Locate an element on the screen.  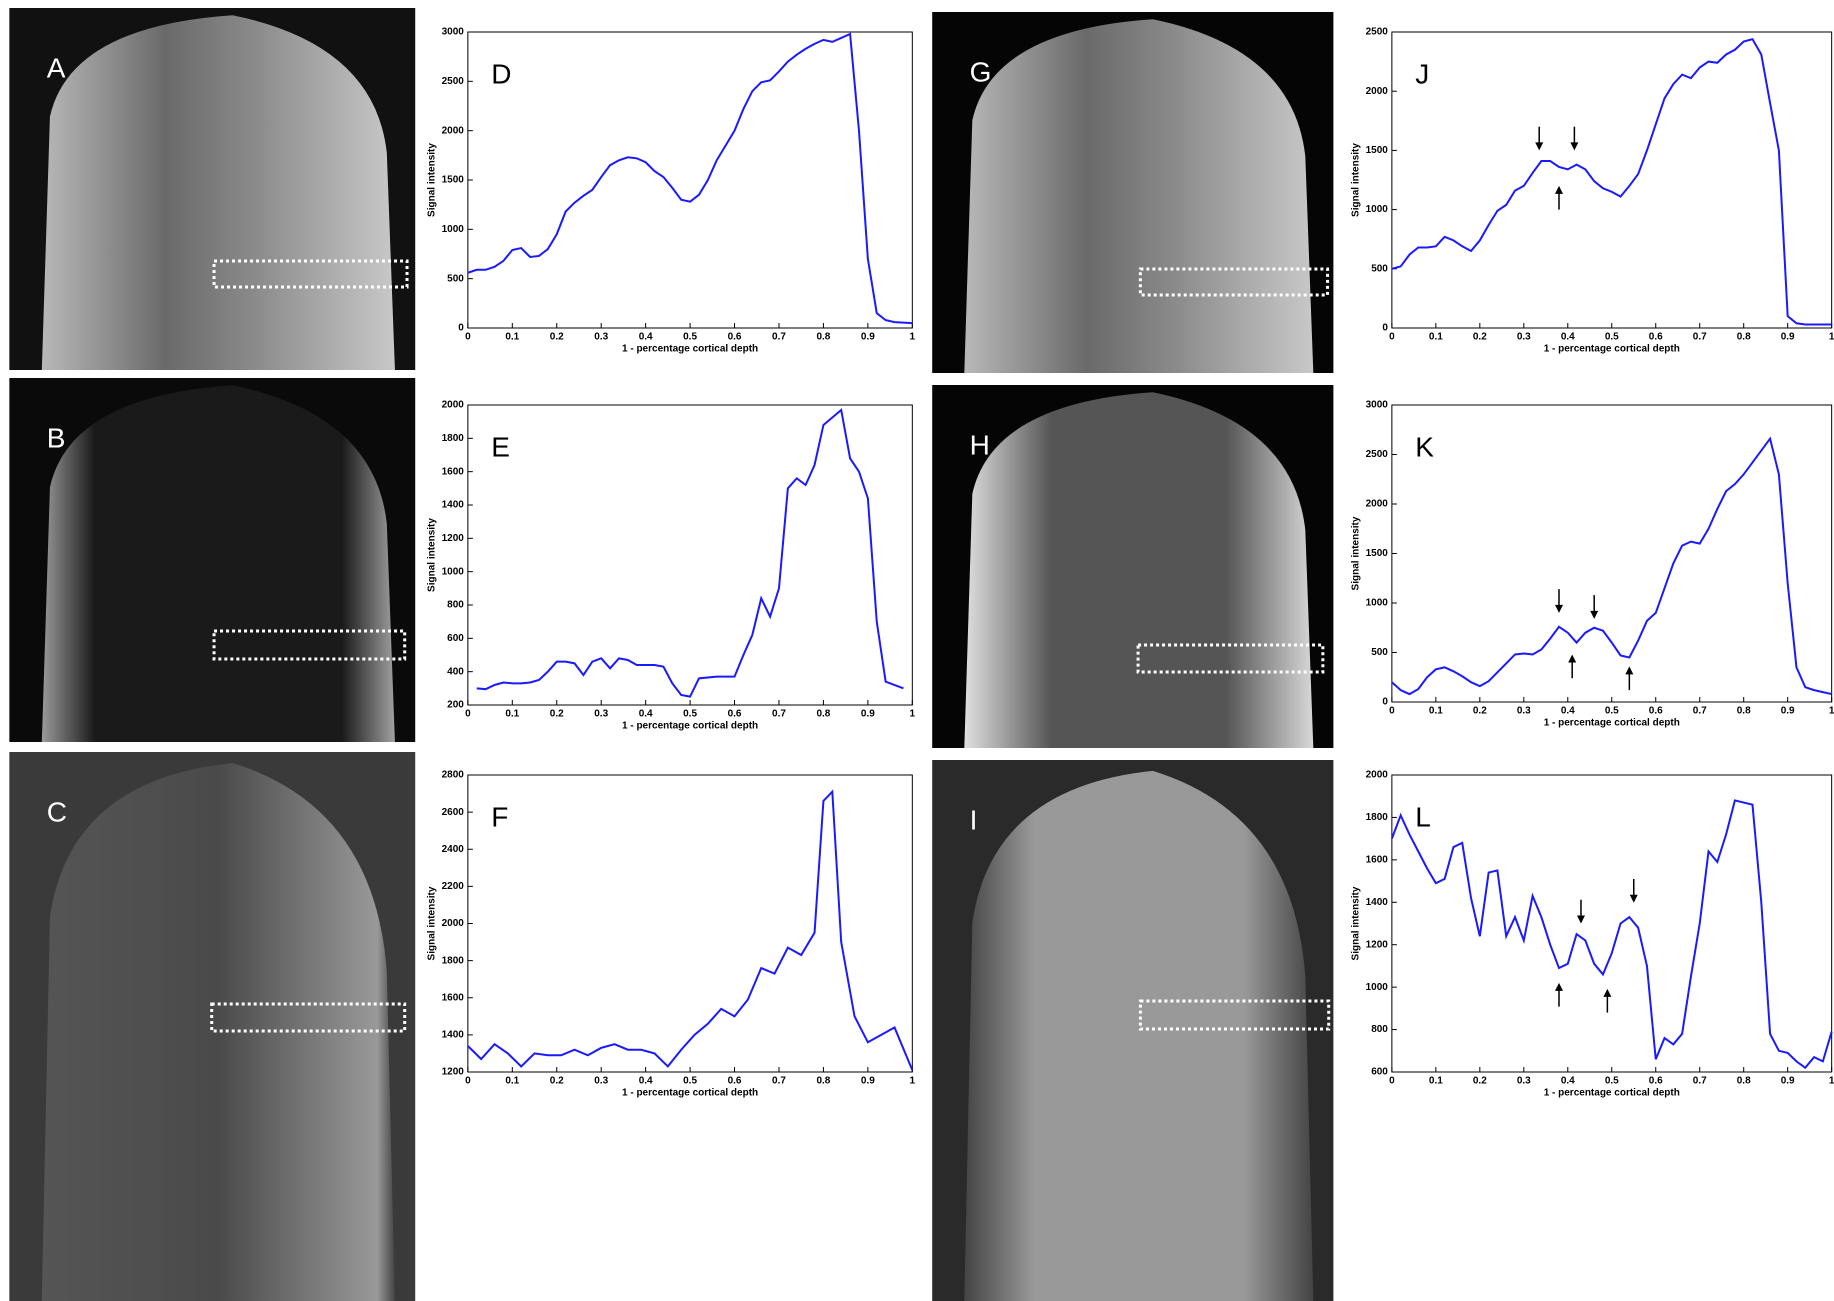
y-tick-label: 2600 is located at coordinates (453, 812).